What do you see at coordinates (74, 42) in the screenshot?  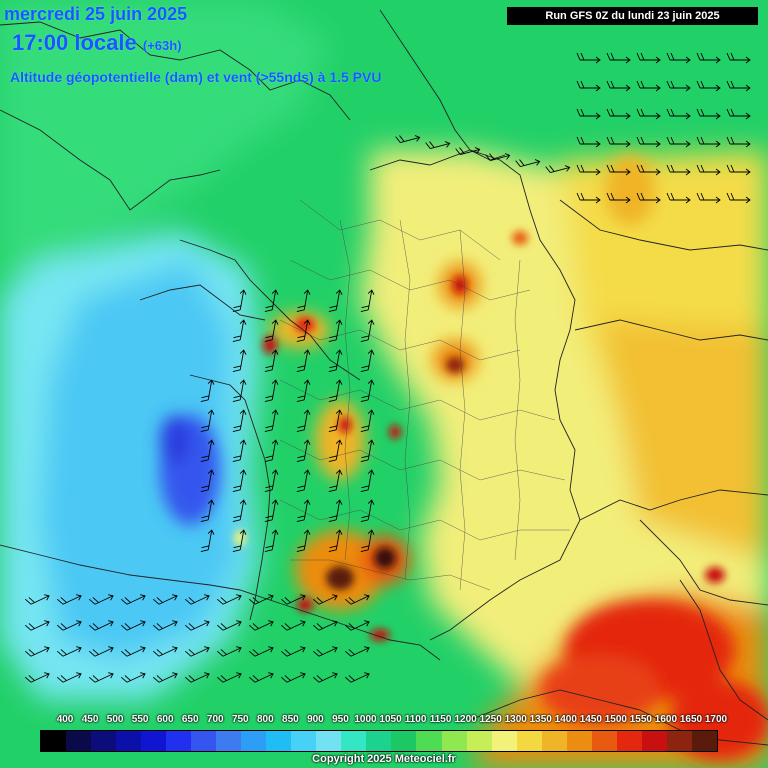 I see `local-time: 17:00 locale` at bounding box center [74, 42].